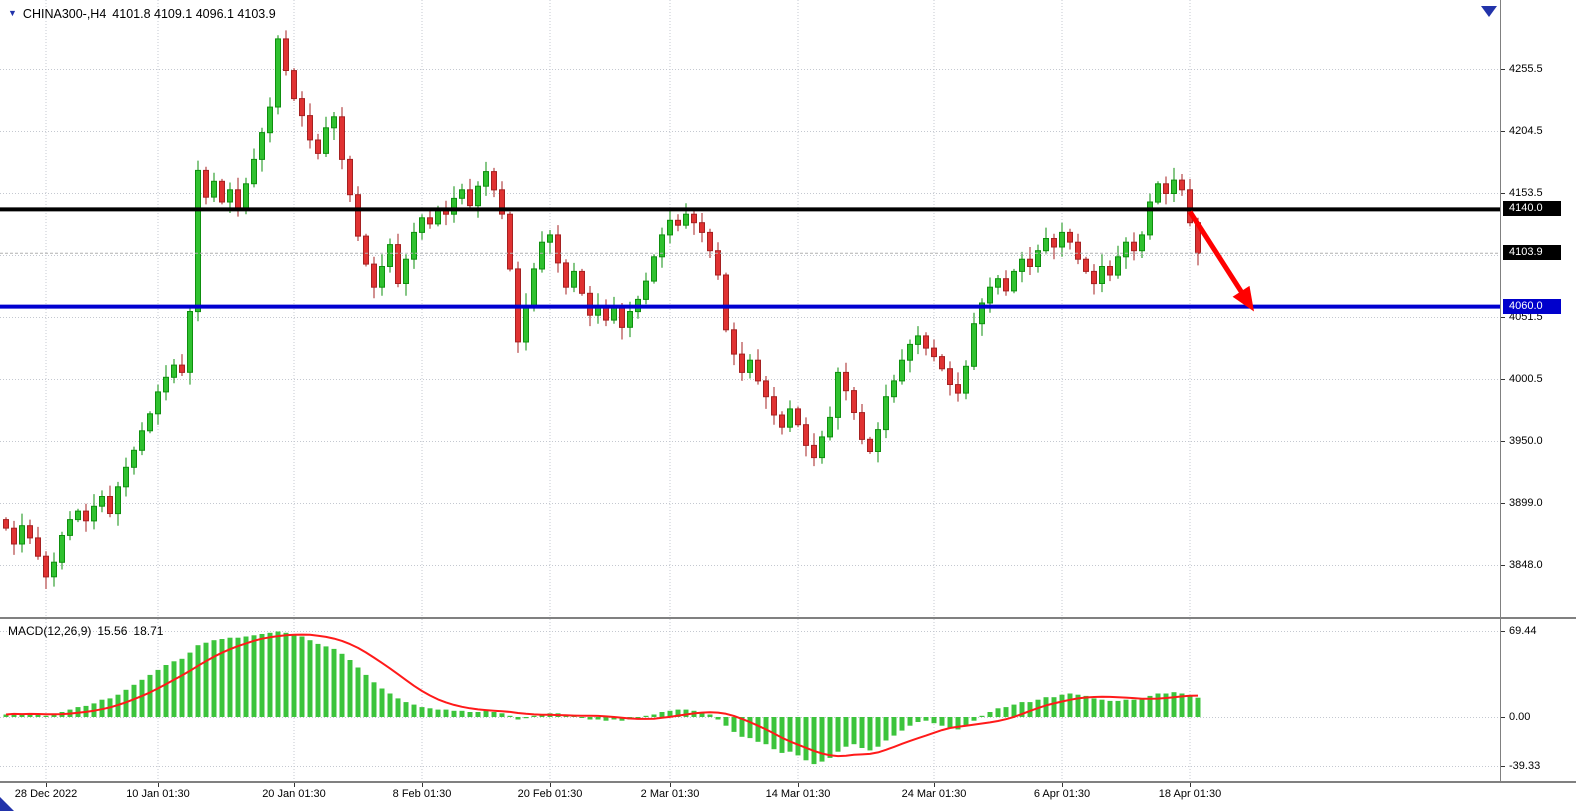 Image resolution: width=1576 pixels, height=811 pixels. I want to click on ohlc-quote: 4101.8 4109.1 4096.1 4103.9, so click(194, 14).